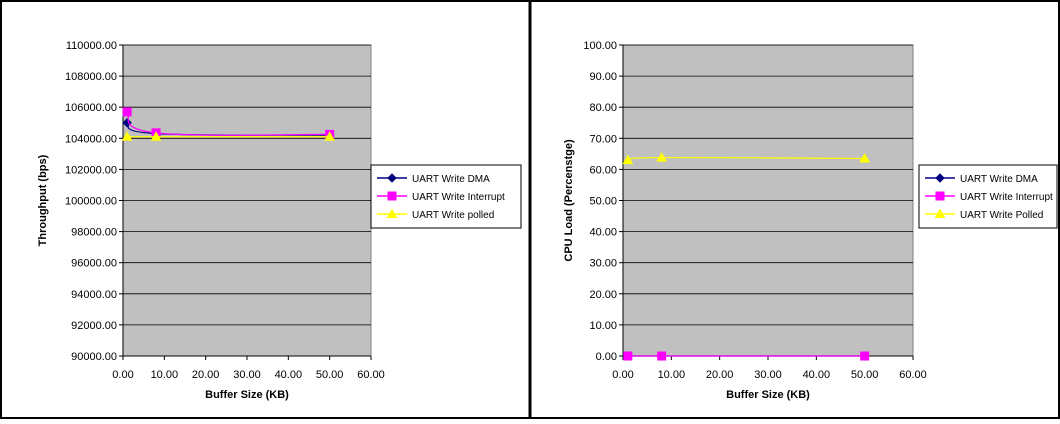  Describe the element at coordinates (603, 202) in the screenshot. I see `y-tick-label: 50.00` at that location.